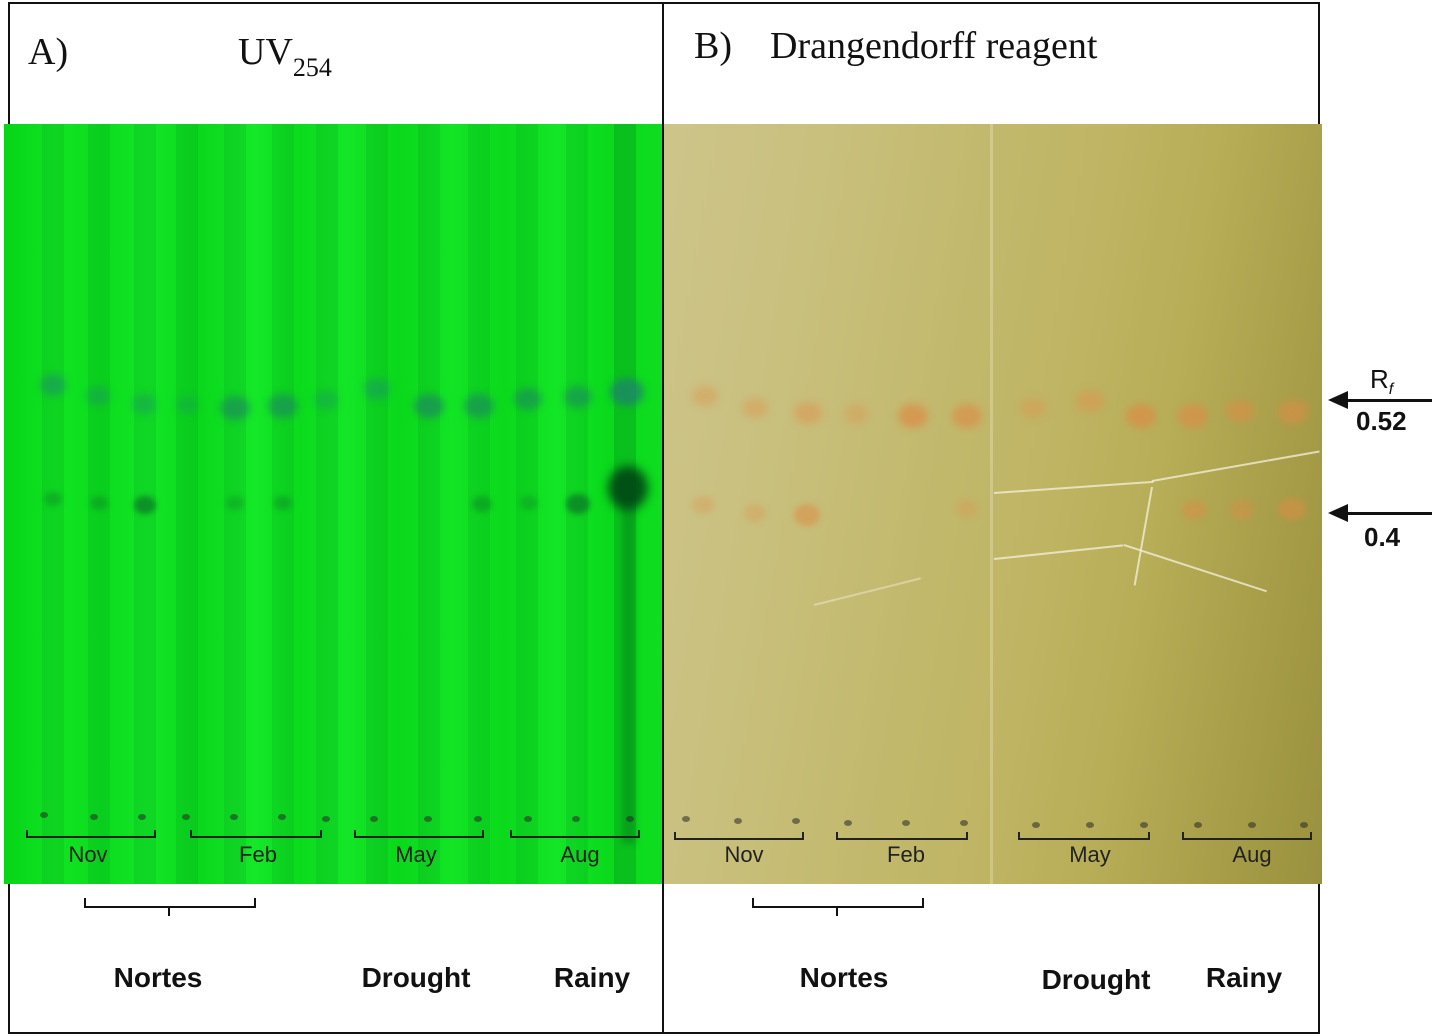  Describe the element at coordinates (1338, 400) in the screenshot. I see `rf-052-arrow-icon` at that location.